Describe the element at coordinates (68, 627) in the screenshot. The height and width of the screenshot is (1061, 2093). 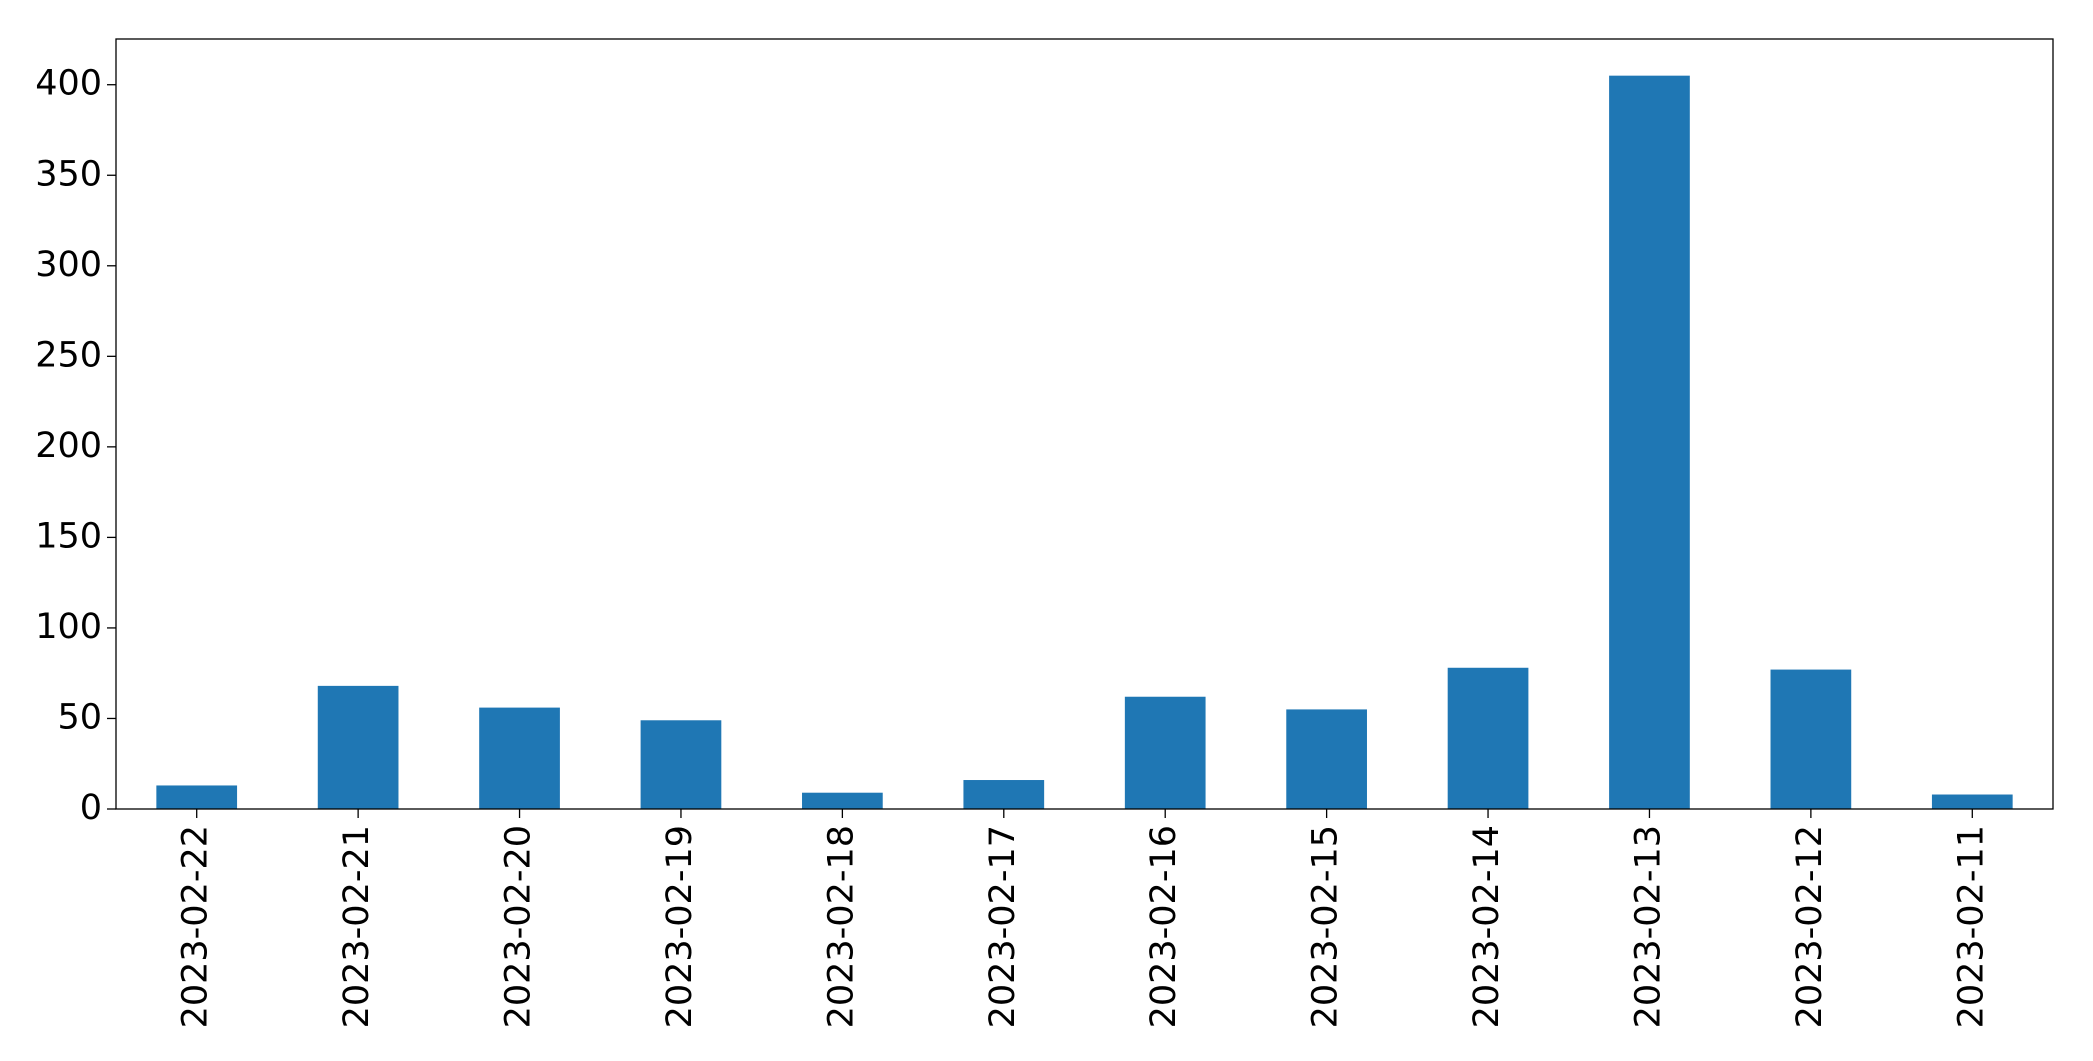
I see `y-tick-label: 100` at that location.